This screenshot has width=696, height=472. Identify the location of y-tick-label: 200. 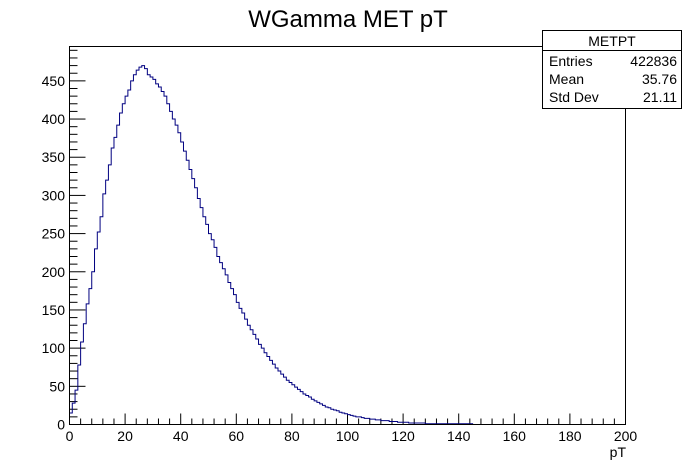
(54, 272).